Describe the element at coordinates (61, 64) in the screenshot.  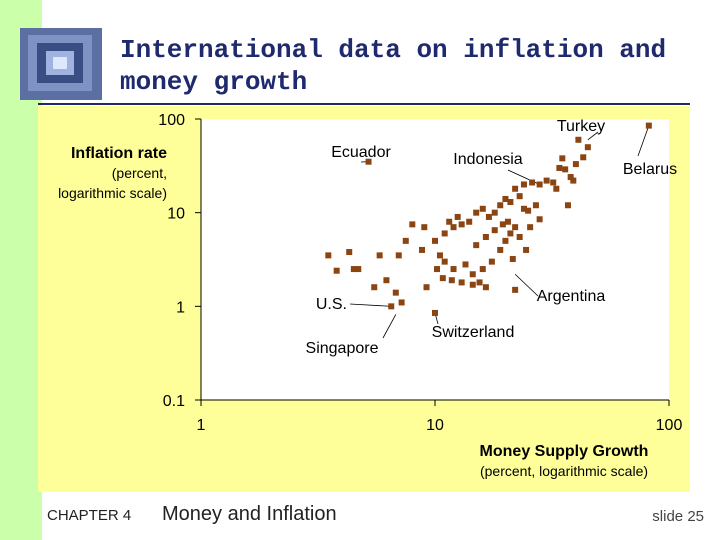
I see `tunnel-logo-icon` at that location.